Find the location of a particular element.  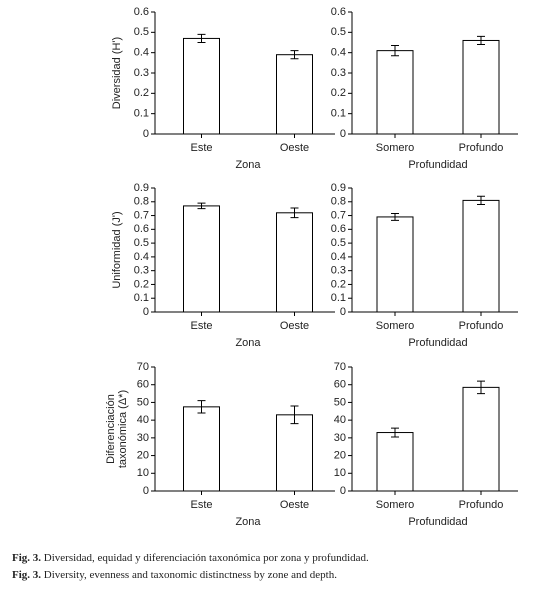

y-axis-label: Diferenciación is located at coordinates (111, 429).